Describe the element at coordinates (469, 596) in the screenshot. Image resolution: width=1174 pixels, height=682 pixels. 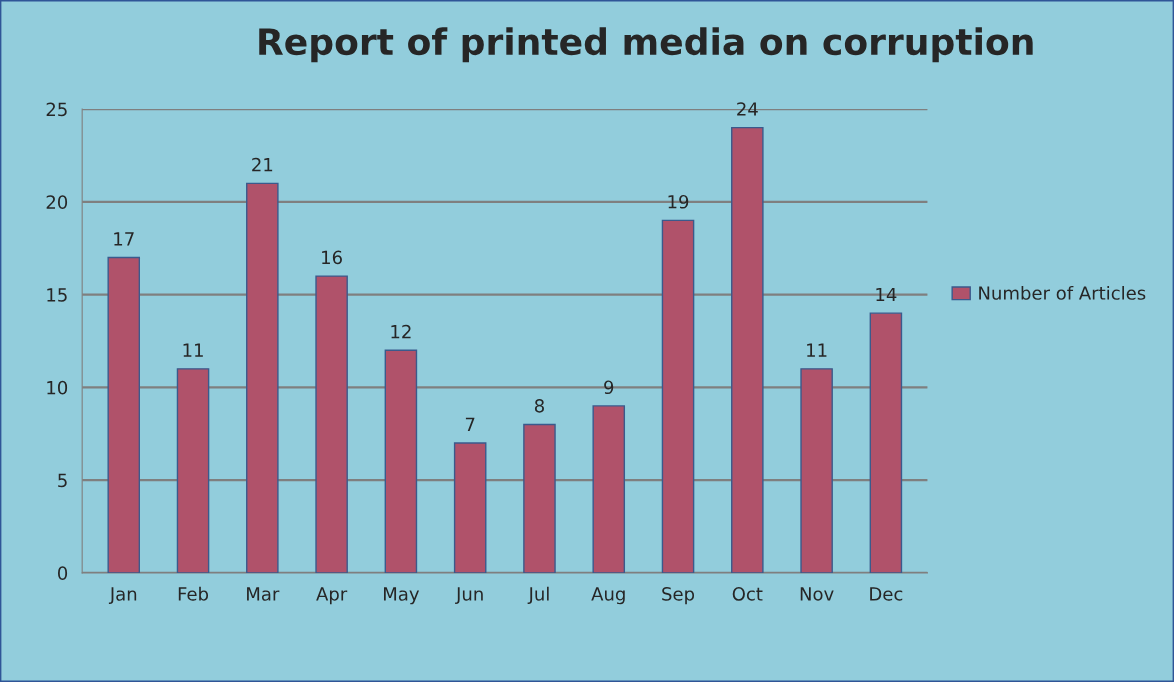
I see `x-tick-label: Jun` at that location.